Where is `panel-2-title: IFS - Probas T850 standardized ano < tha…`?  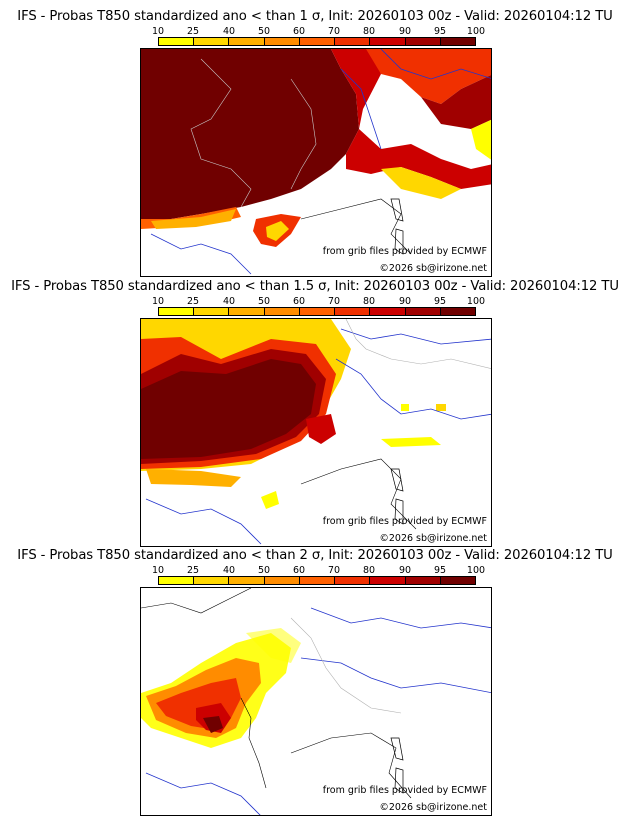
panel-2-title: IFS - Probas T850 standardized ano < tha… is located at coordinates (315, 286).